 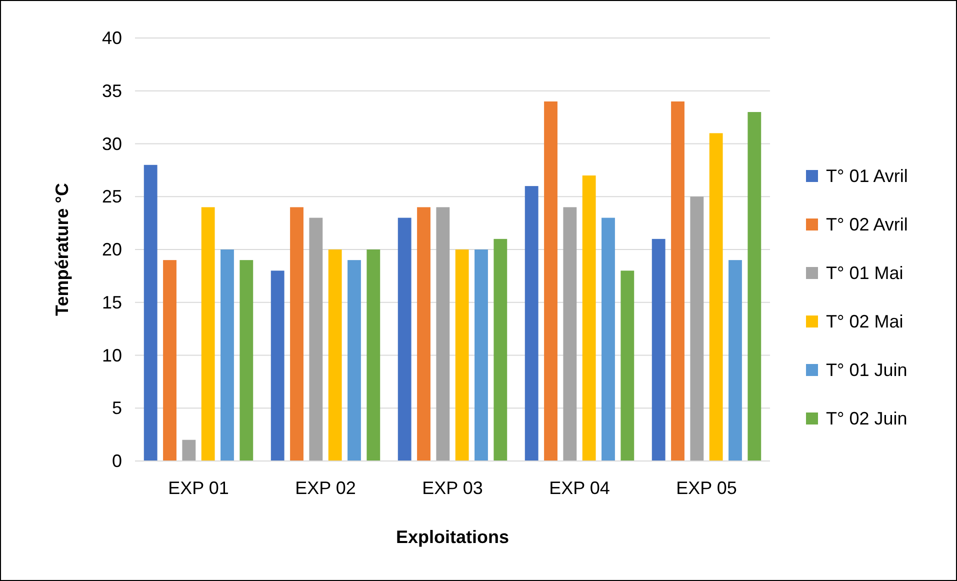 What do you see at coordinates (117, 408) in the screenshot?
I see `y-tick-label: 5` at bounding box center [117, 408].